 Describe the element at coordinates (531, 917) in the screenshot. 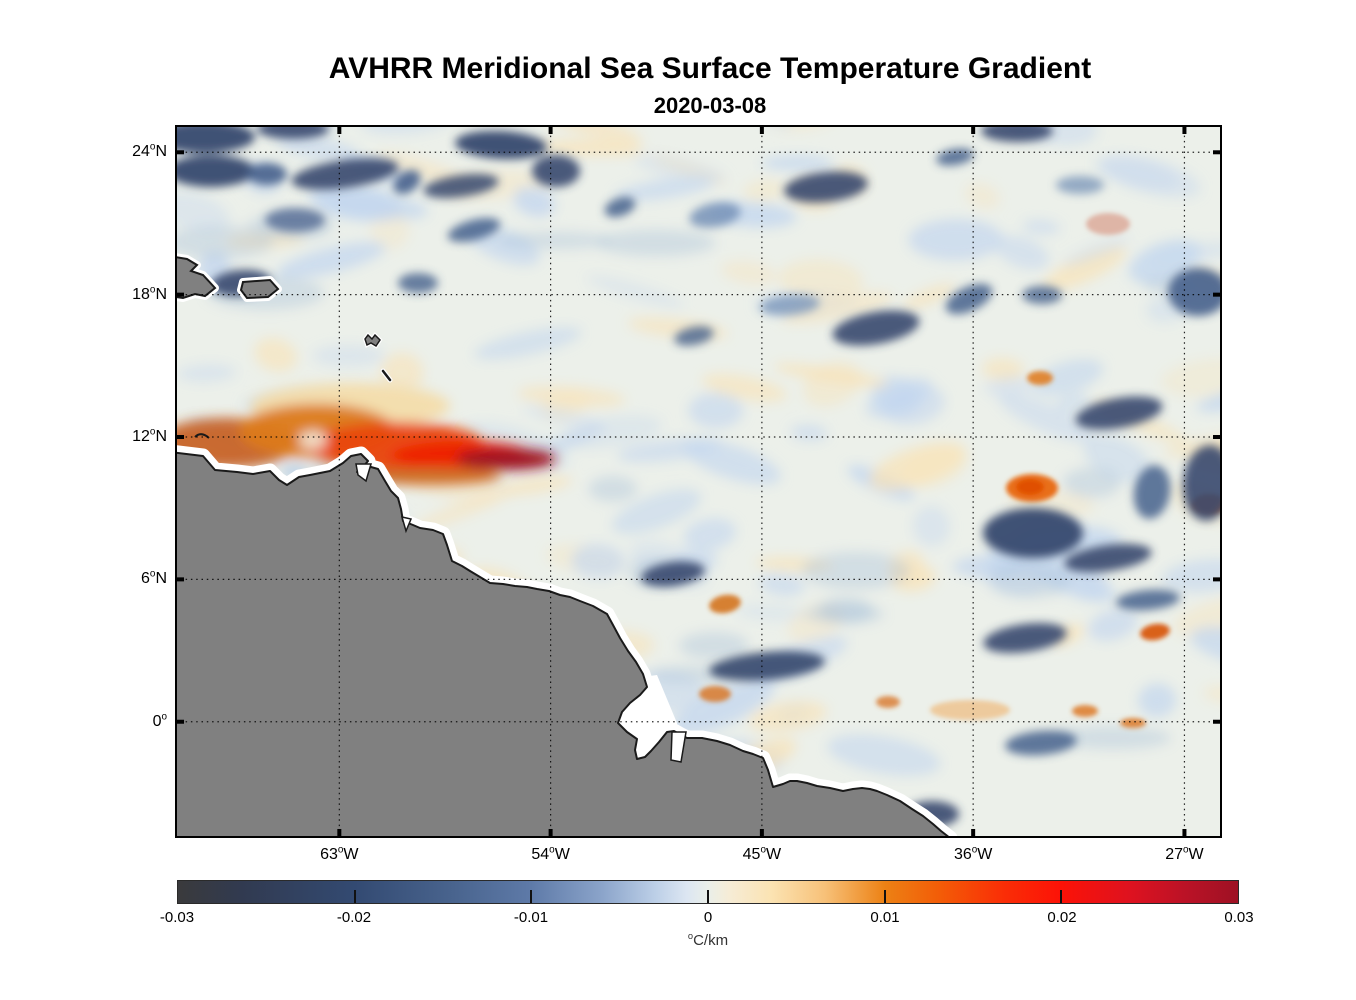

I see `colorbar-tick-label: -0.01` at that location.